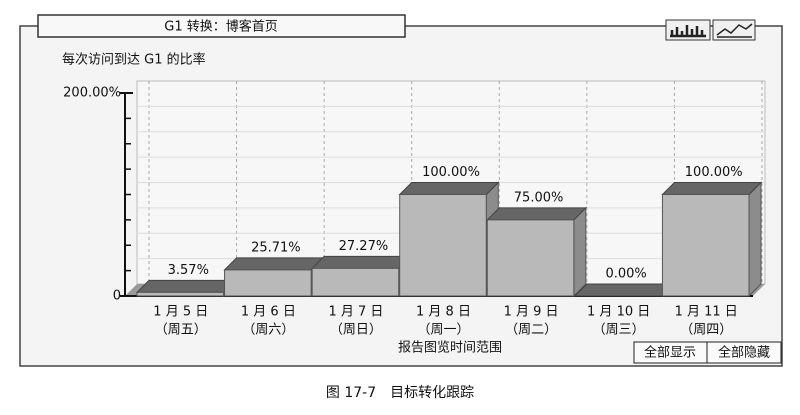  I want to click on value-label: 75.00%, so click(539, 197).